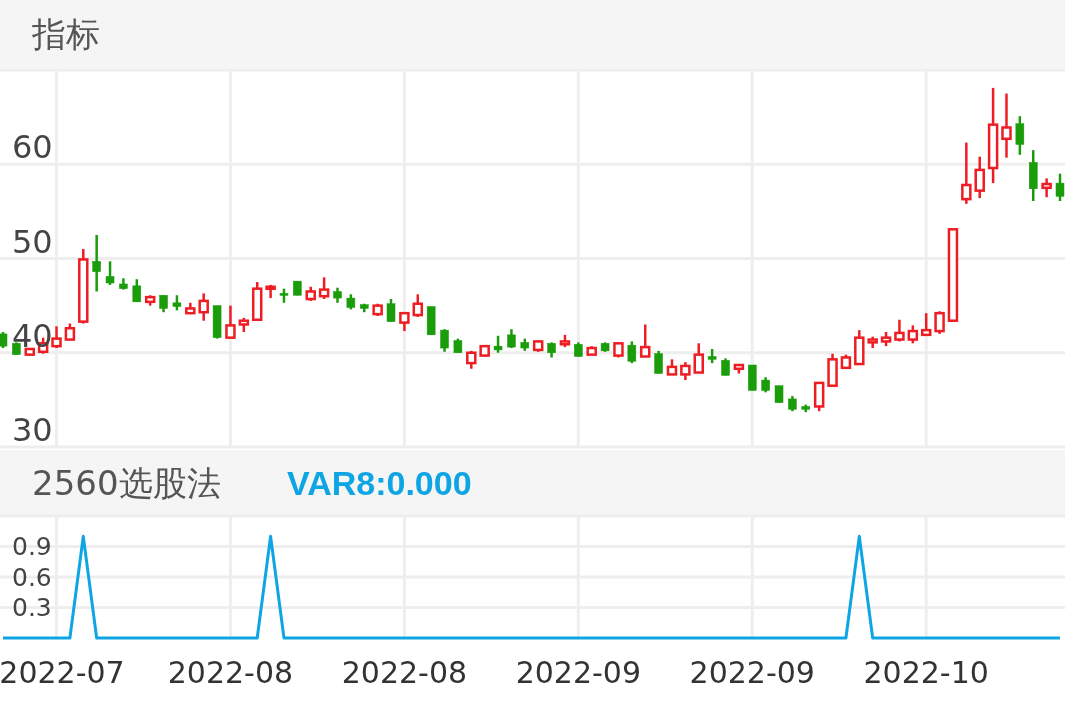 The image size is (1065, 708). Describe the element at coordinates (32, 608) in the screenshot. I see `y-tick-label: 0.3` at that location.